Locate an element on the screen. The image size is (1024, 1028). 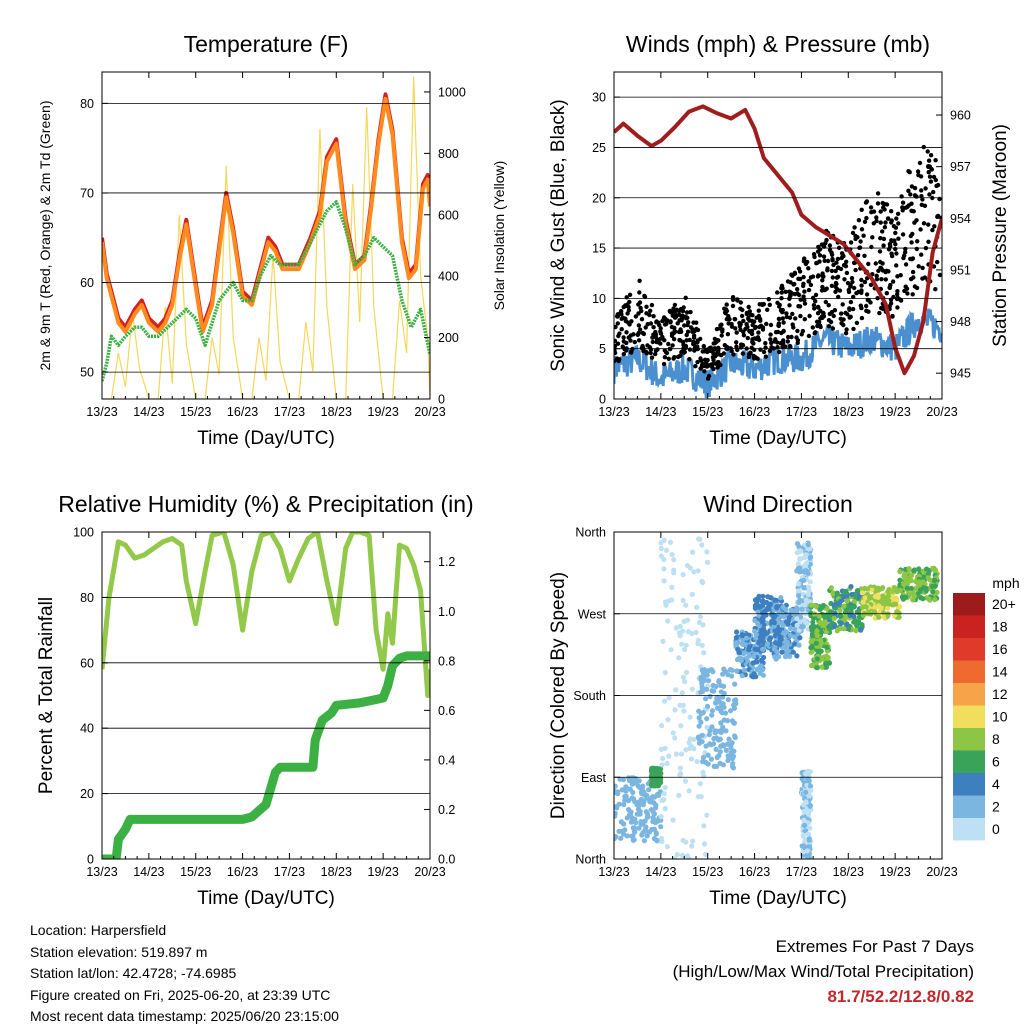
y-tick-label: 15 is located at coordinates (599, 249).